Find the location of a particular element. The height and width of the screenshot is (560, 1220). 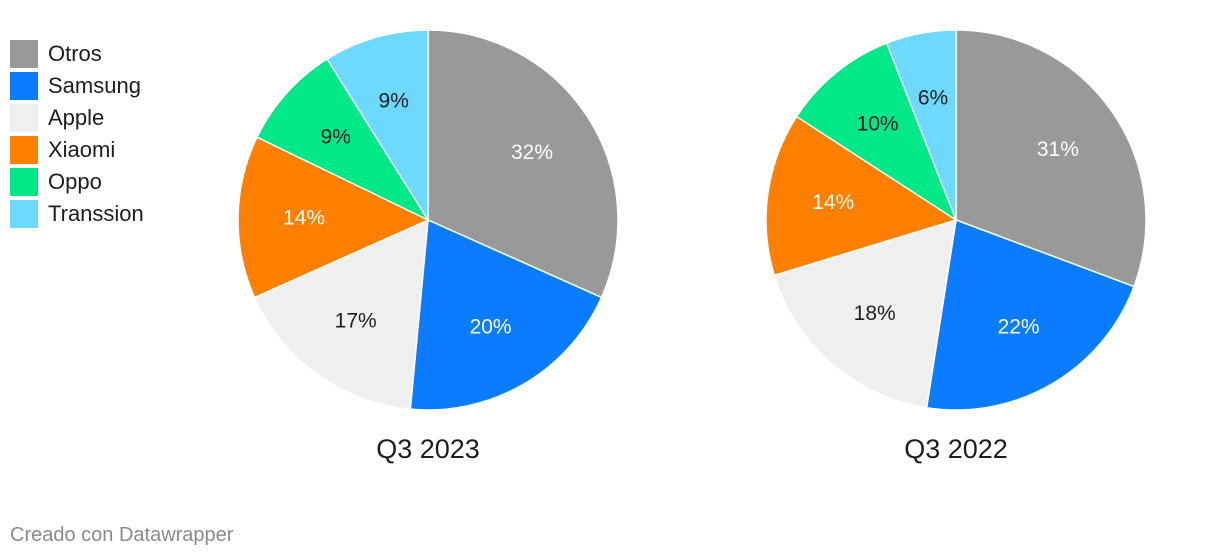

legend-label-oppo: Oppo is located at coordinates (75, 181).